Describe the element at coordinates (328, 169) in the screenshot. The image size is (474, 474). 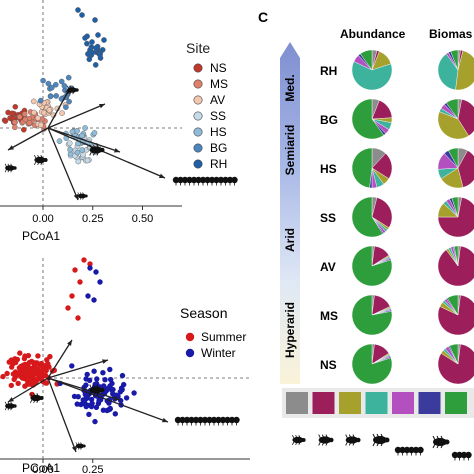
I see `site-label: HS` at that location.